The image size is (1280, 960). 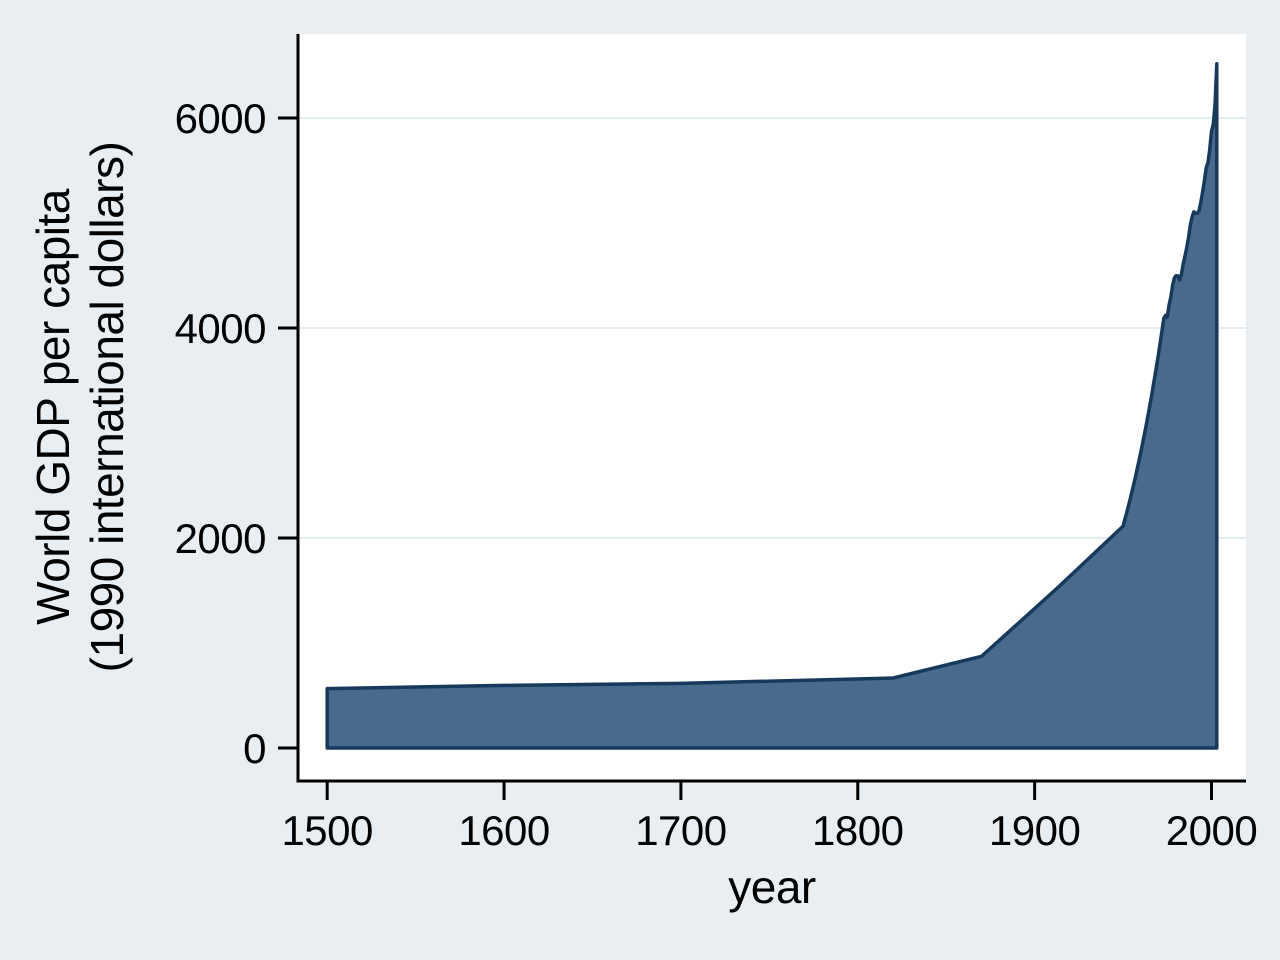 I want to click on y-tick-label-4000: 4000, so click(x=220, y=328).